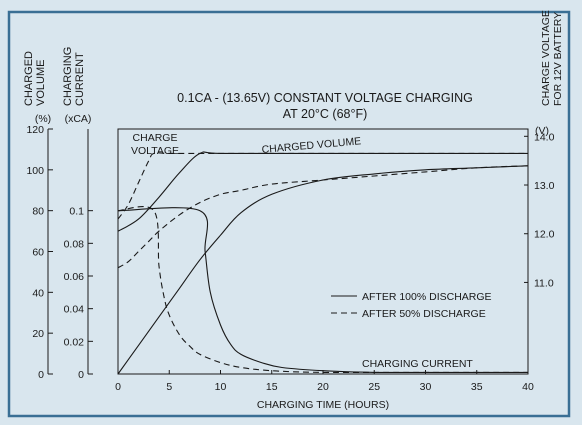 The image size is (582, 430). I want to click on charged-volume-axis-label-line2: VOLUME, so click(41, 83).